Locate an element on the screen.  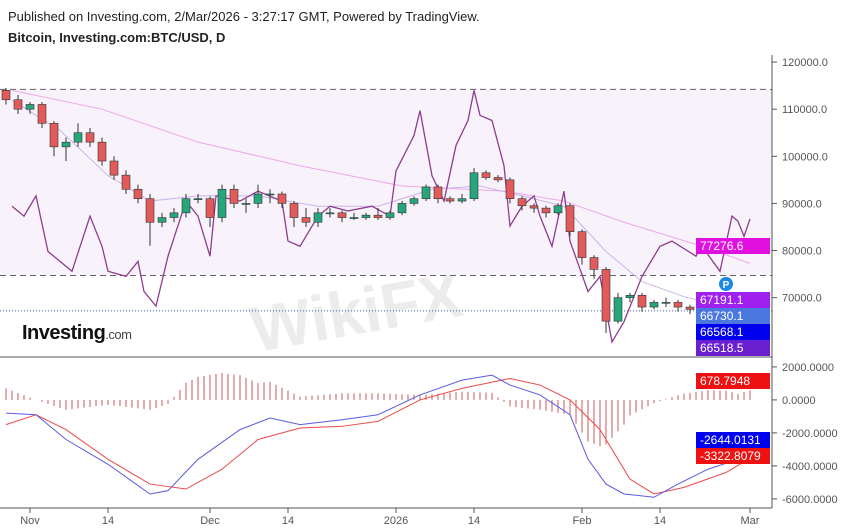
price-label: 67191.1 is located at coordinates (722, 300).